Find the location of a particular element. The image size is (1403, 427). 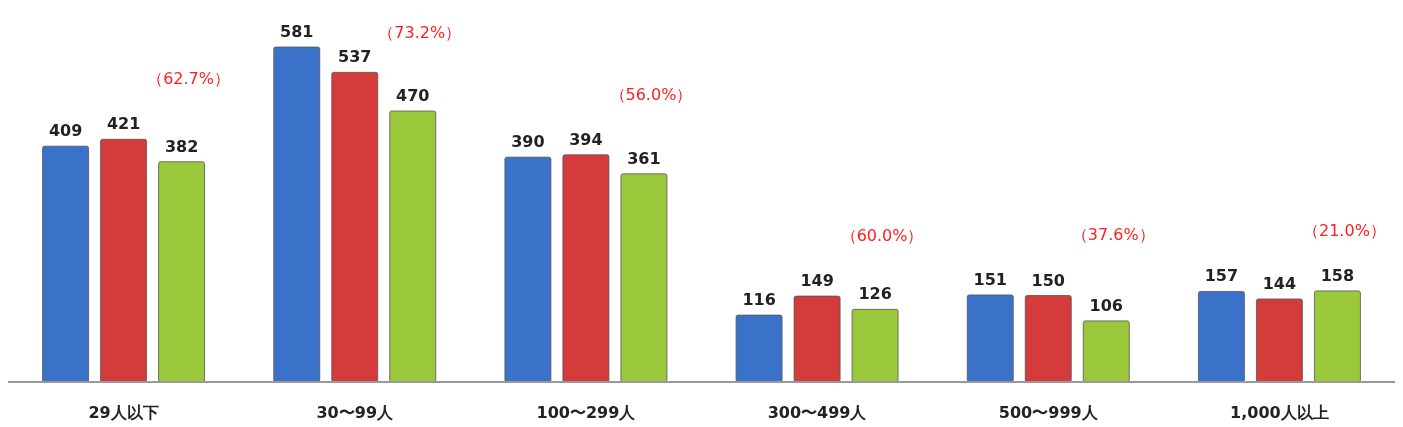

text: （73.2%） is located at coordinates (420, 32).